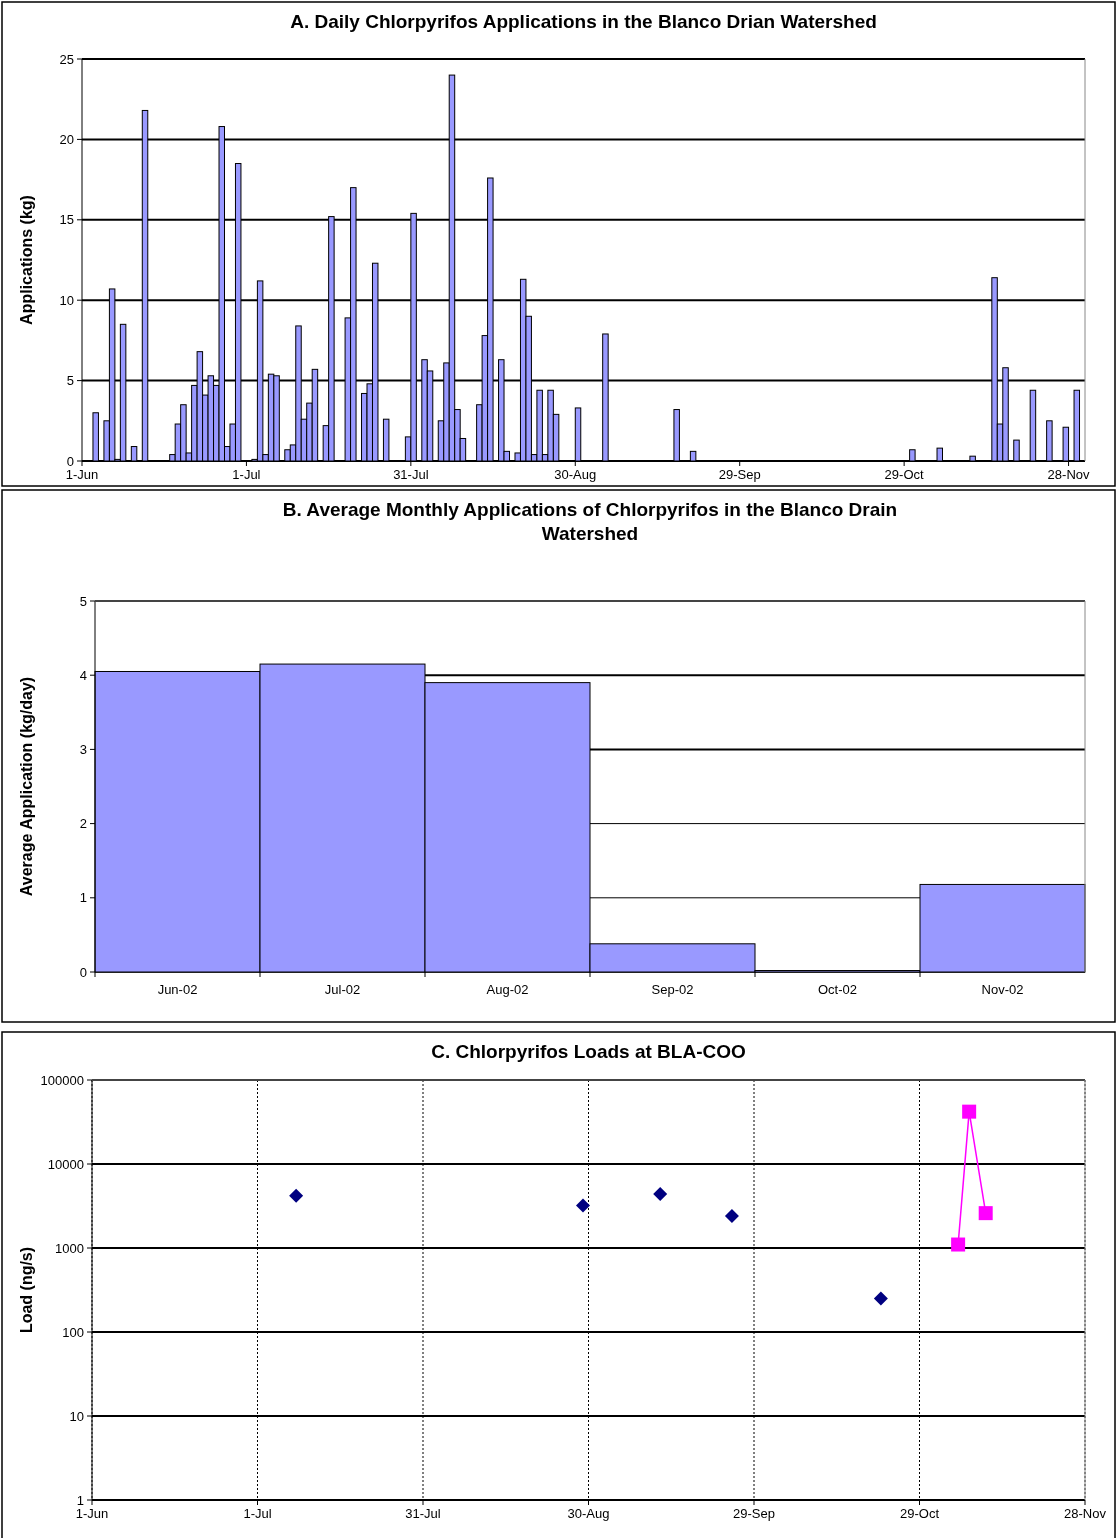 The width and height of the screenshot is (1117, 1538). I want to click on chart-title: A. Daily Chlorpyrifos Applications in the Blanco Drian Watershed, so click(583, 21).